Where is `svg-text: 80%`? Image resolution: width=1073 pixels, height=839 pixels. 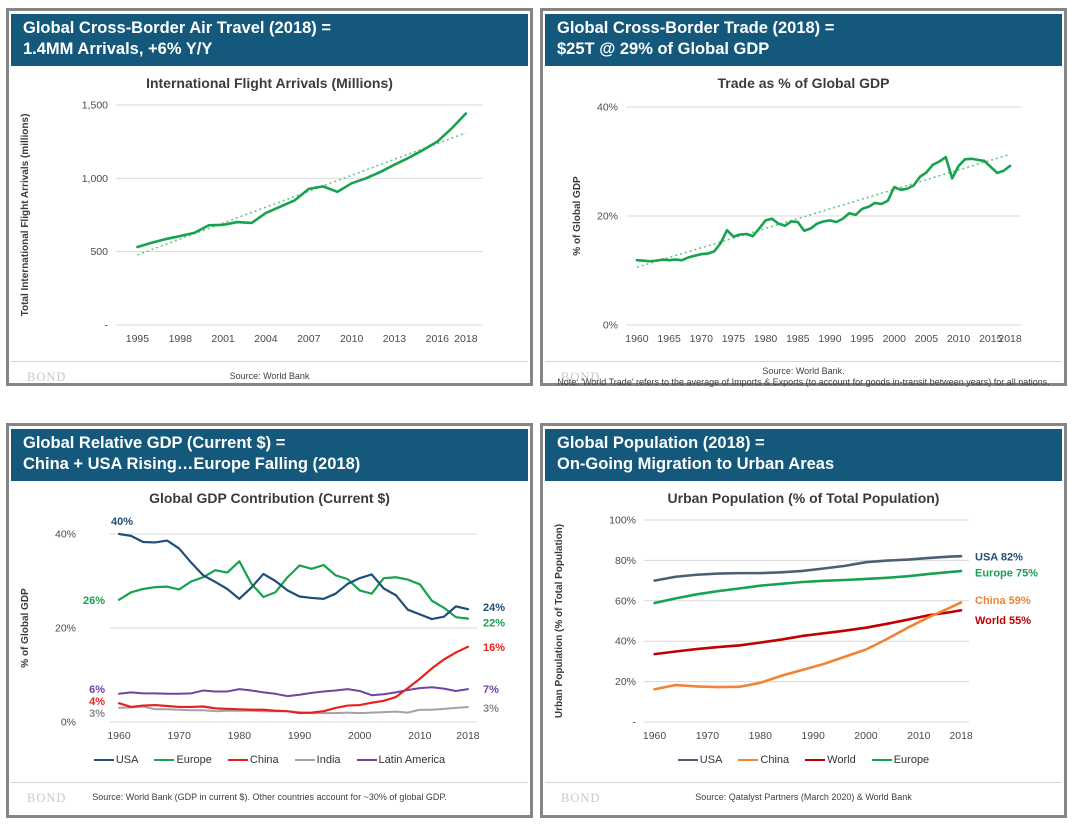
svg-text: 80% is located at coordinates (625, 561).